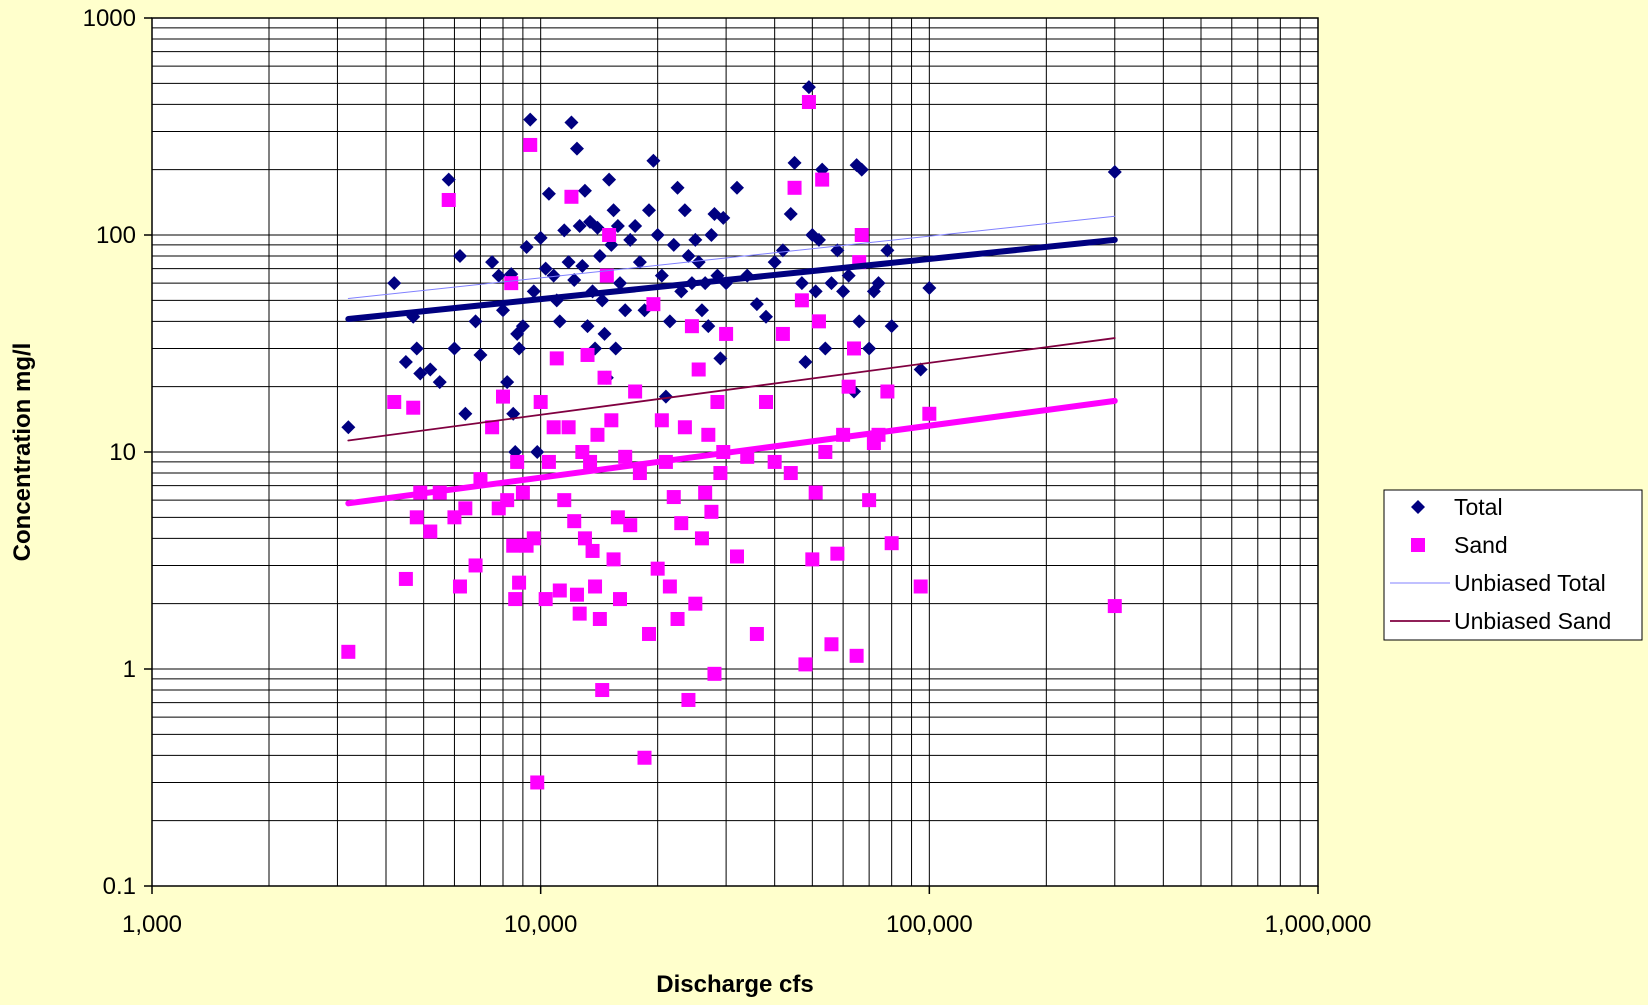  Describe the element at coordinates (1478, 507) in the screenshot. I see `legend-label-total: Total` at that location.